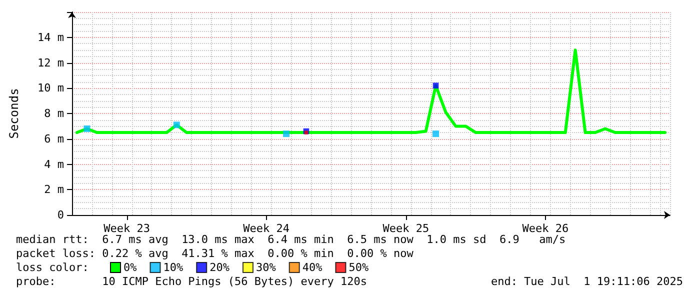 The width and height of the screenshot is (697, 297). What do you see at coordinates (220, 267) in the screenshot?
I see `legend-label: 20%` at bounding box center [220, 267].